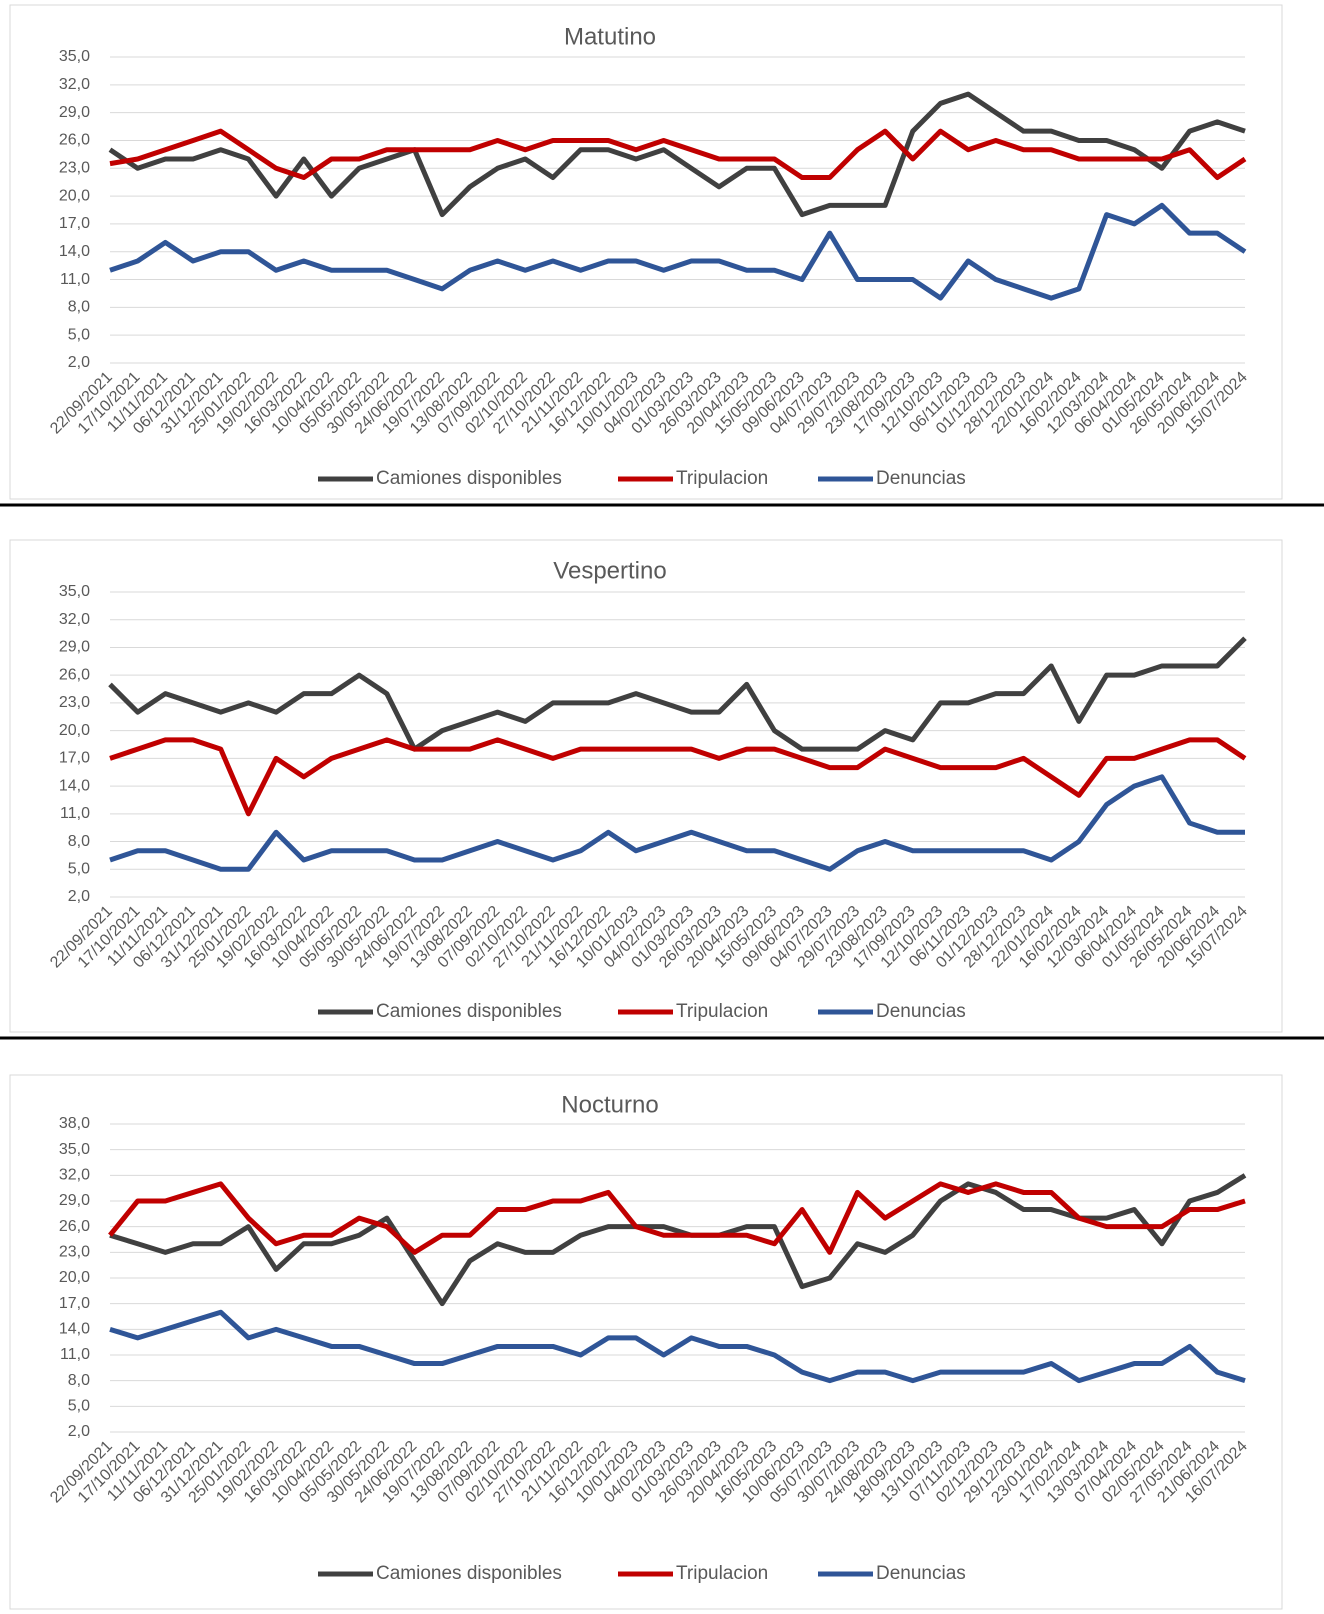 The width and height of the screenshot is (1324, 1614). What do you see at coordinates (609, 570) in the screenshot?
I see `chart-title: Vespertino` at bounding box center [609, 570].